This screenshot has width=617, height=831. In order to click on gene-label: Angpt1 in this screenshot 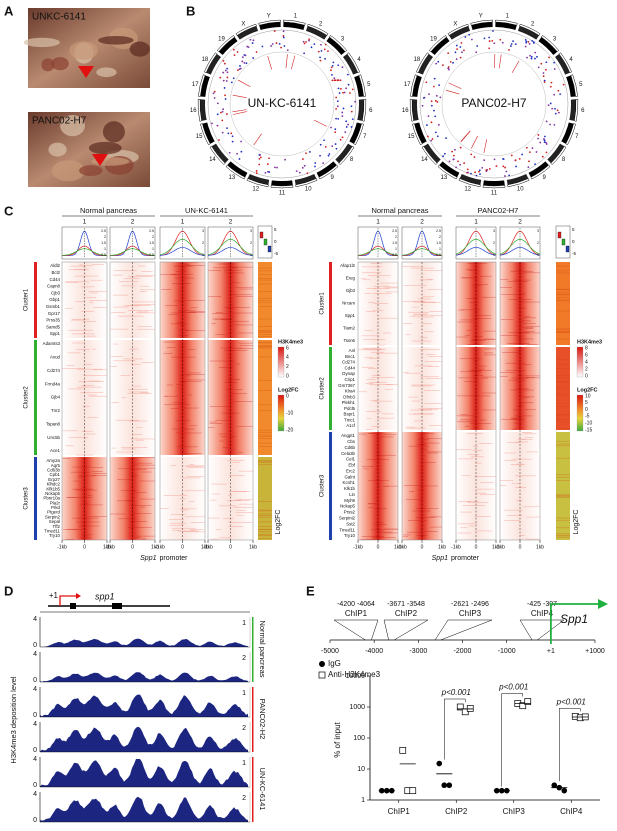, I will do `click(348, 435)`.